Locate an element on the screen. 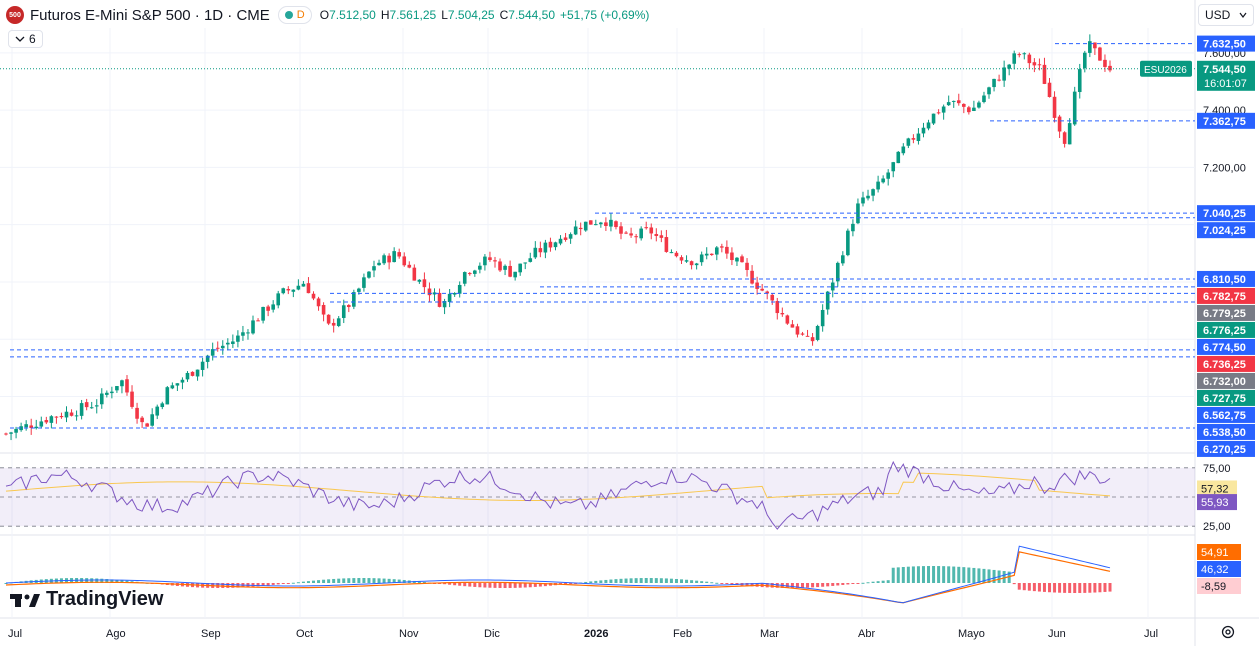  market-status-pill: D is located at coordinates (294, 15).